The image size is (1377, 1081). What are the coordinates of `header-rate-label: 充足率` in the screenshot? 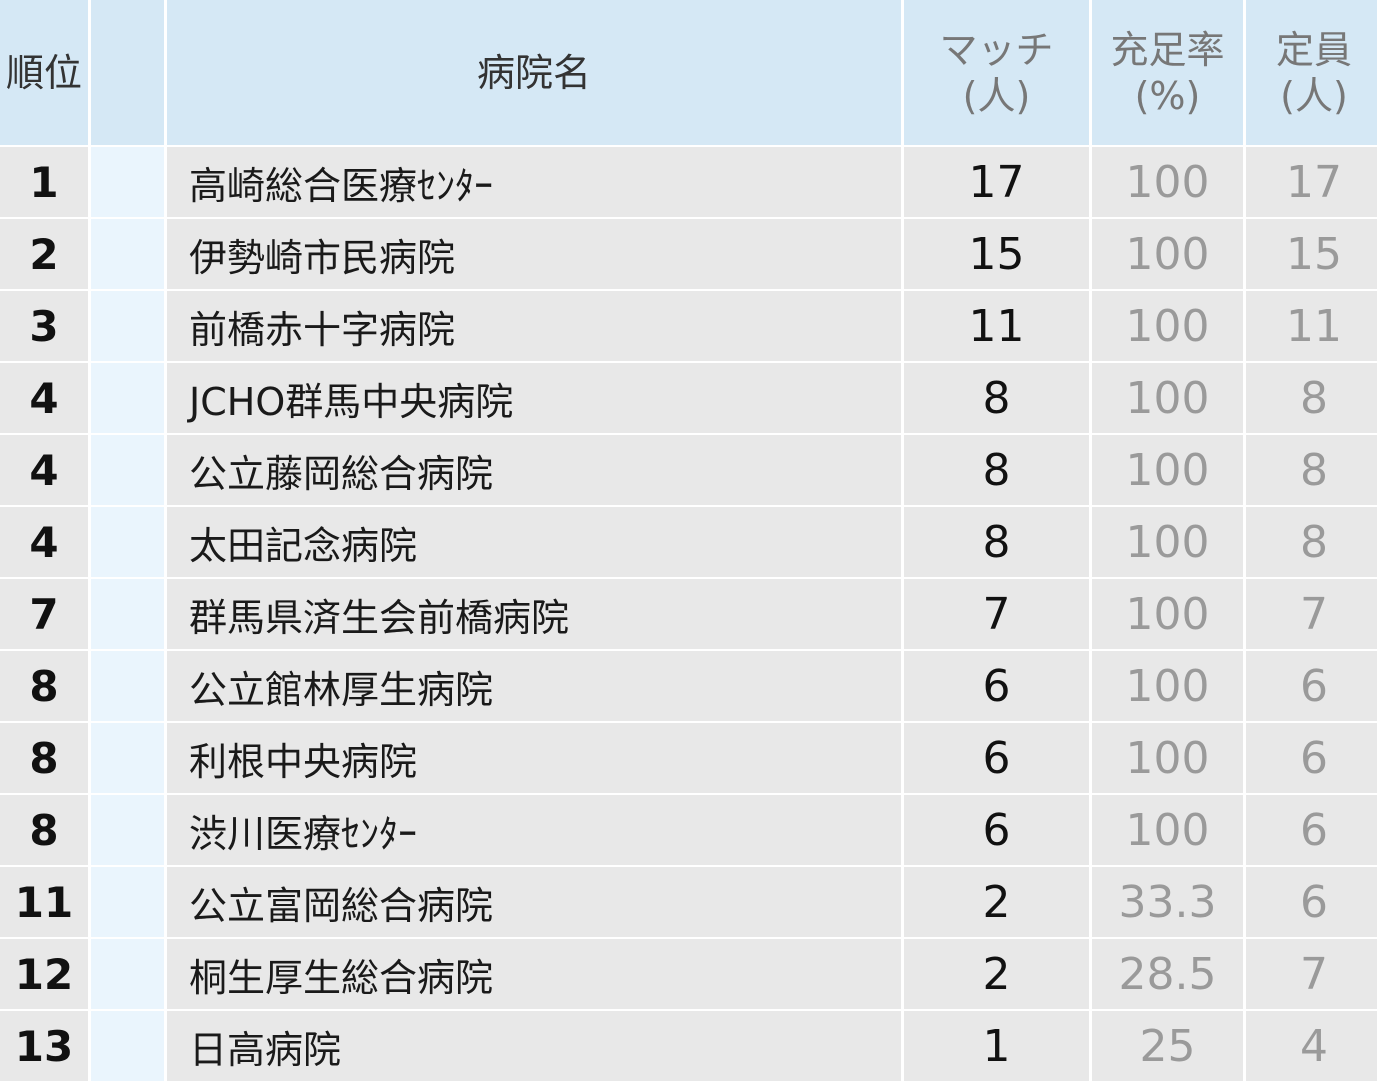 It's located at (1167, 49).